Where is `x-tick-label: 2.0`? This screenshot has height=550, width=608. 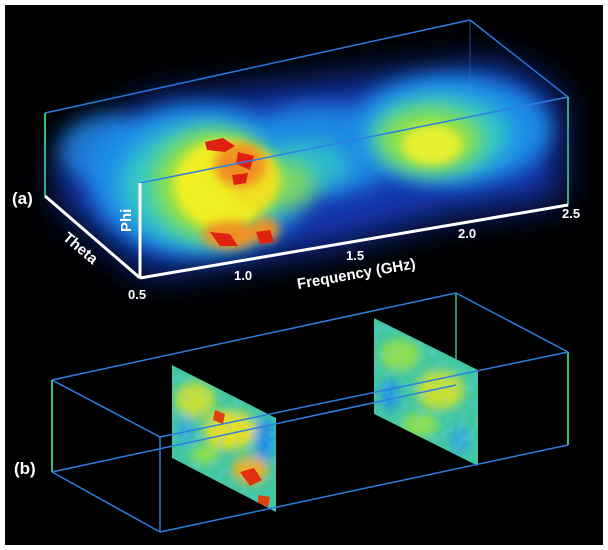 x-tick-label: 2.0 is located at coordinates (467, 233).